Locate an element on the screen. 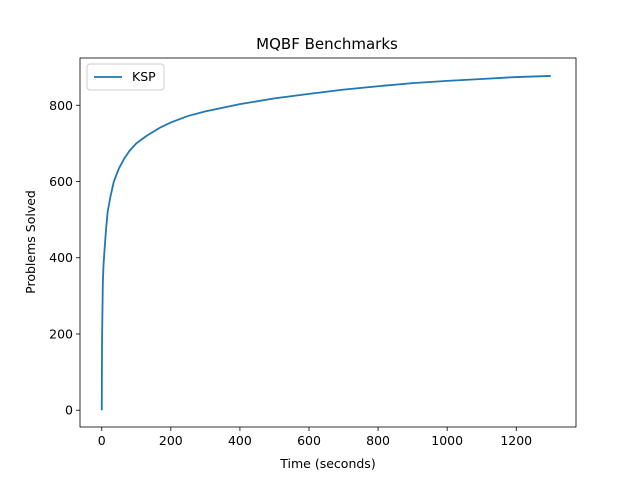 The width and height of the screenshot is (640, 480). y-tick-label: 400 is located at coordinates (61, 257).